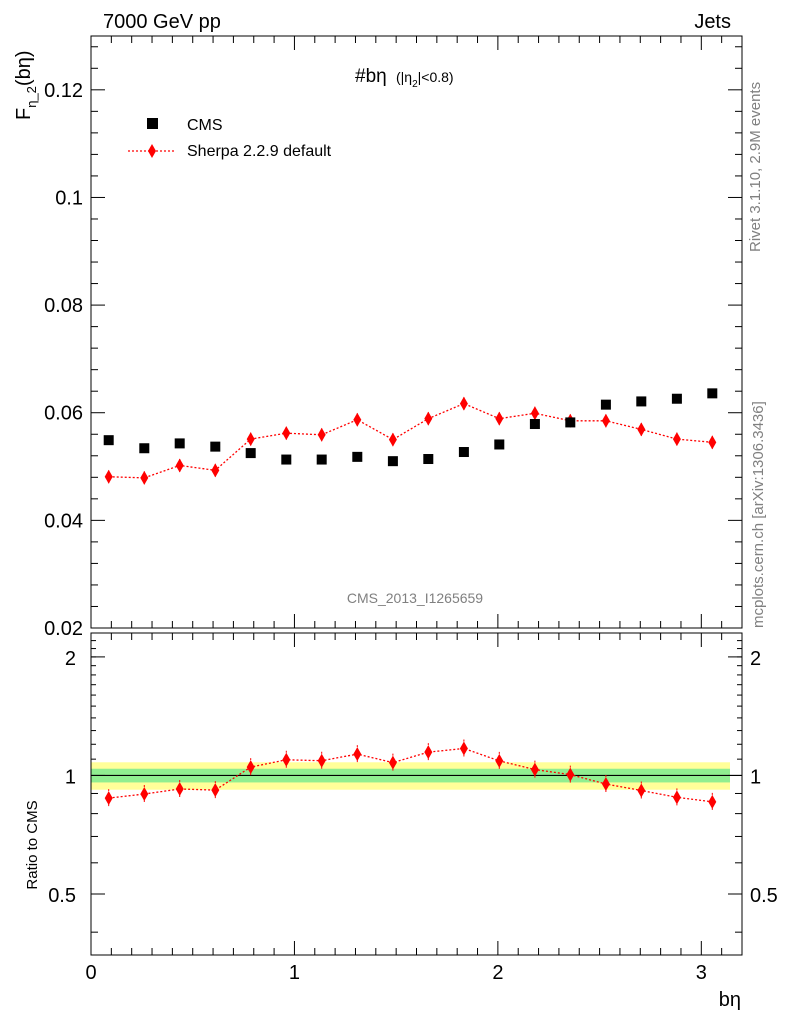  What do you see at coordinates (162, 22) in the screenshot?
I see `header-left-label: 7000 GeV pp` at bounding box center [162, 22].